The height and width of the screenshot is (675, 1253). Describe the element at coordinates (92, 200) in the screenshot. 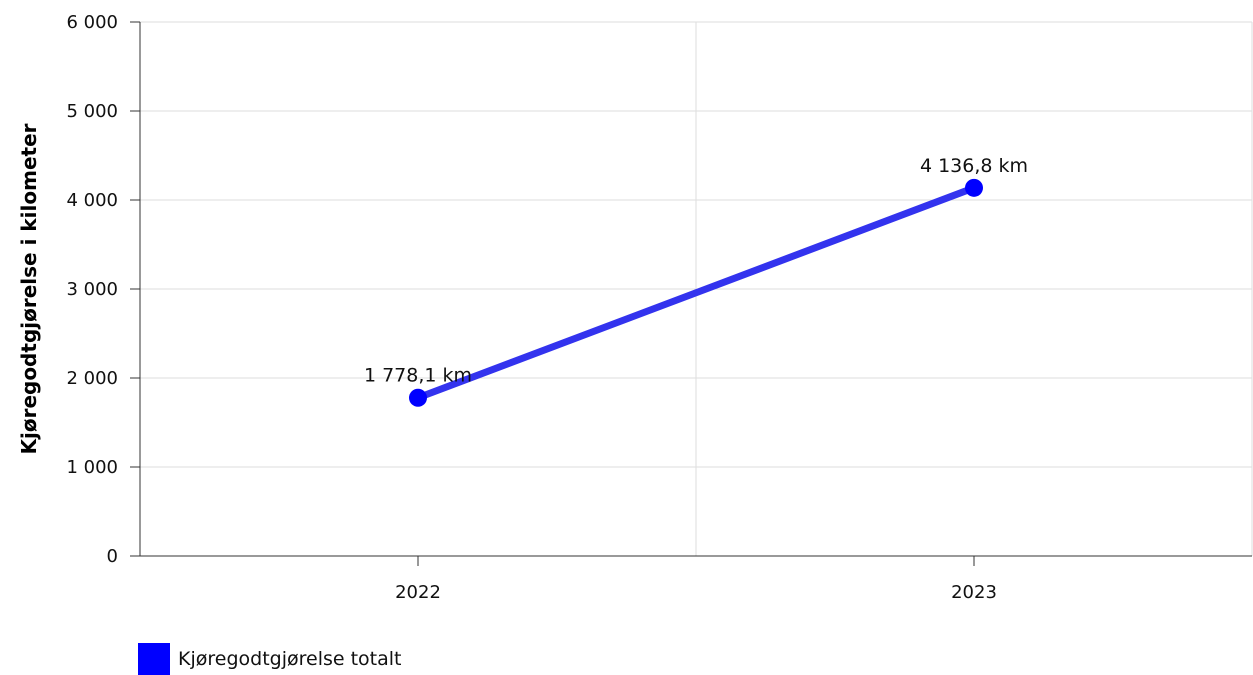

I see `y-tick-label: 4 000` at that location.